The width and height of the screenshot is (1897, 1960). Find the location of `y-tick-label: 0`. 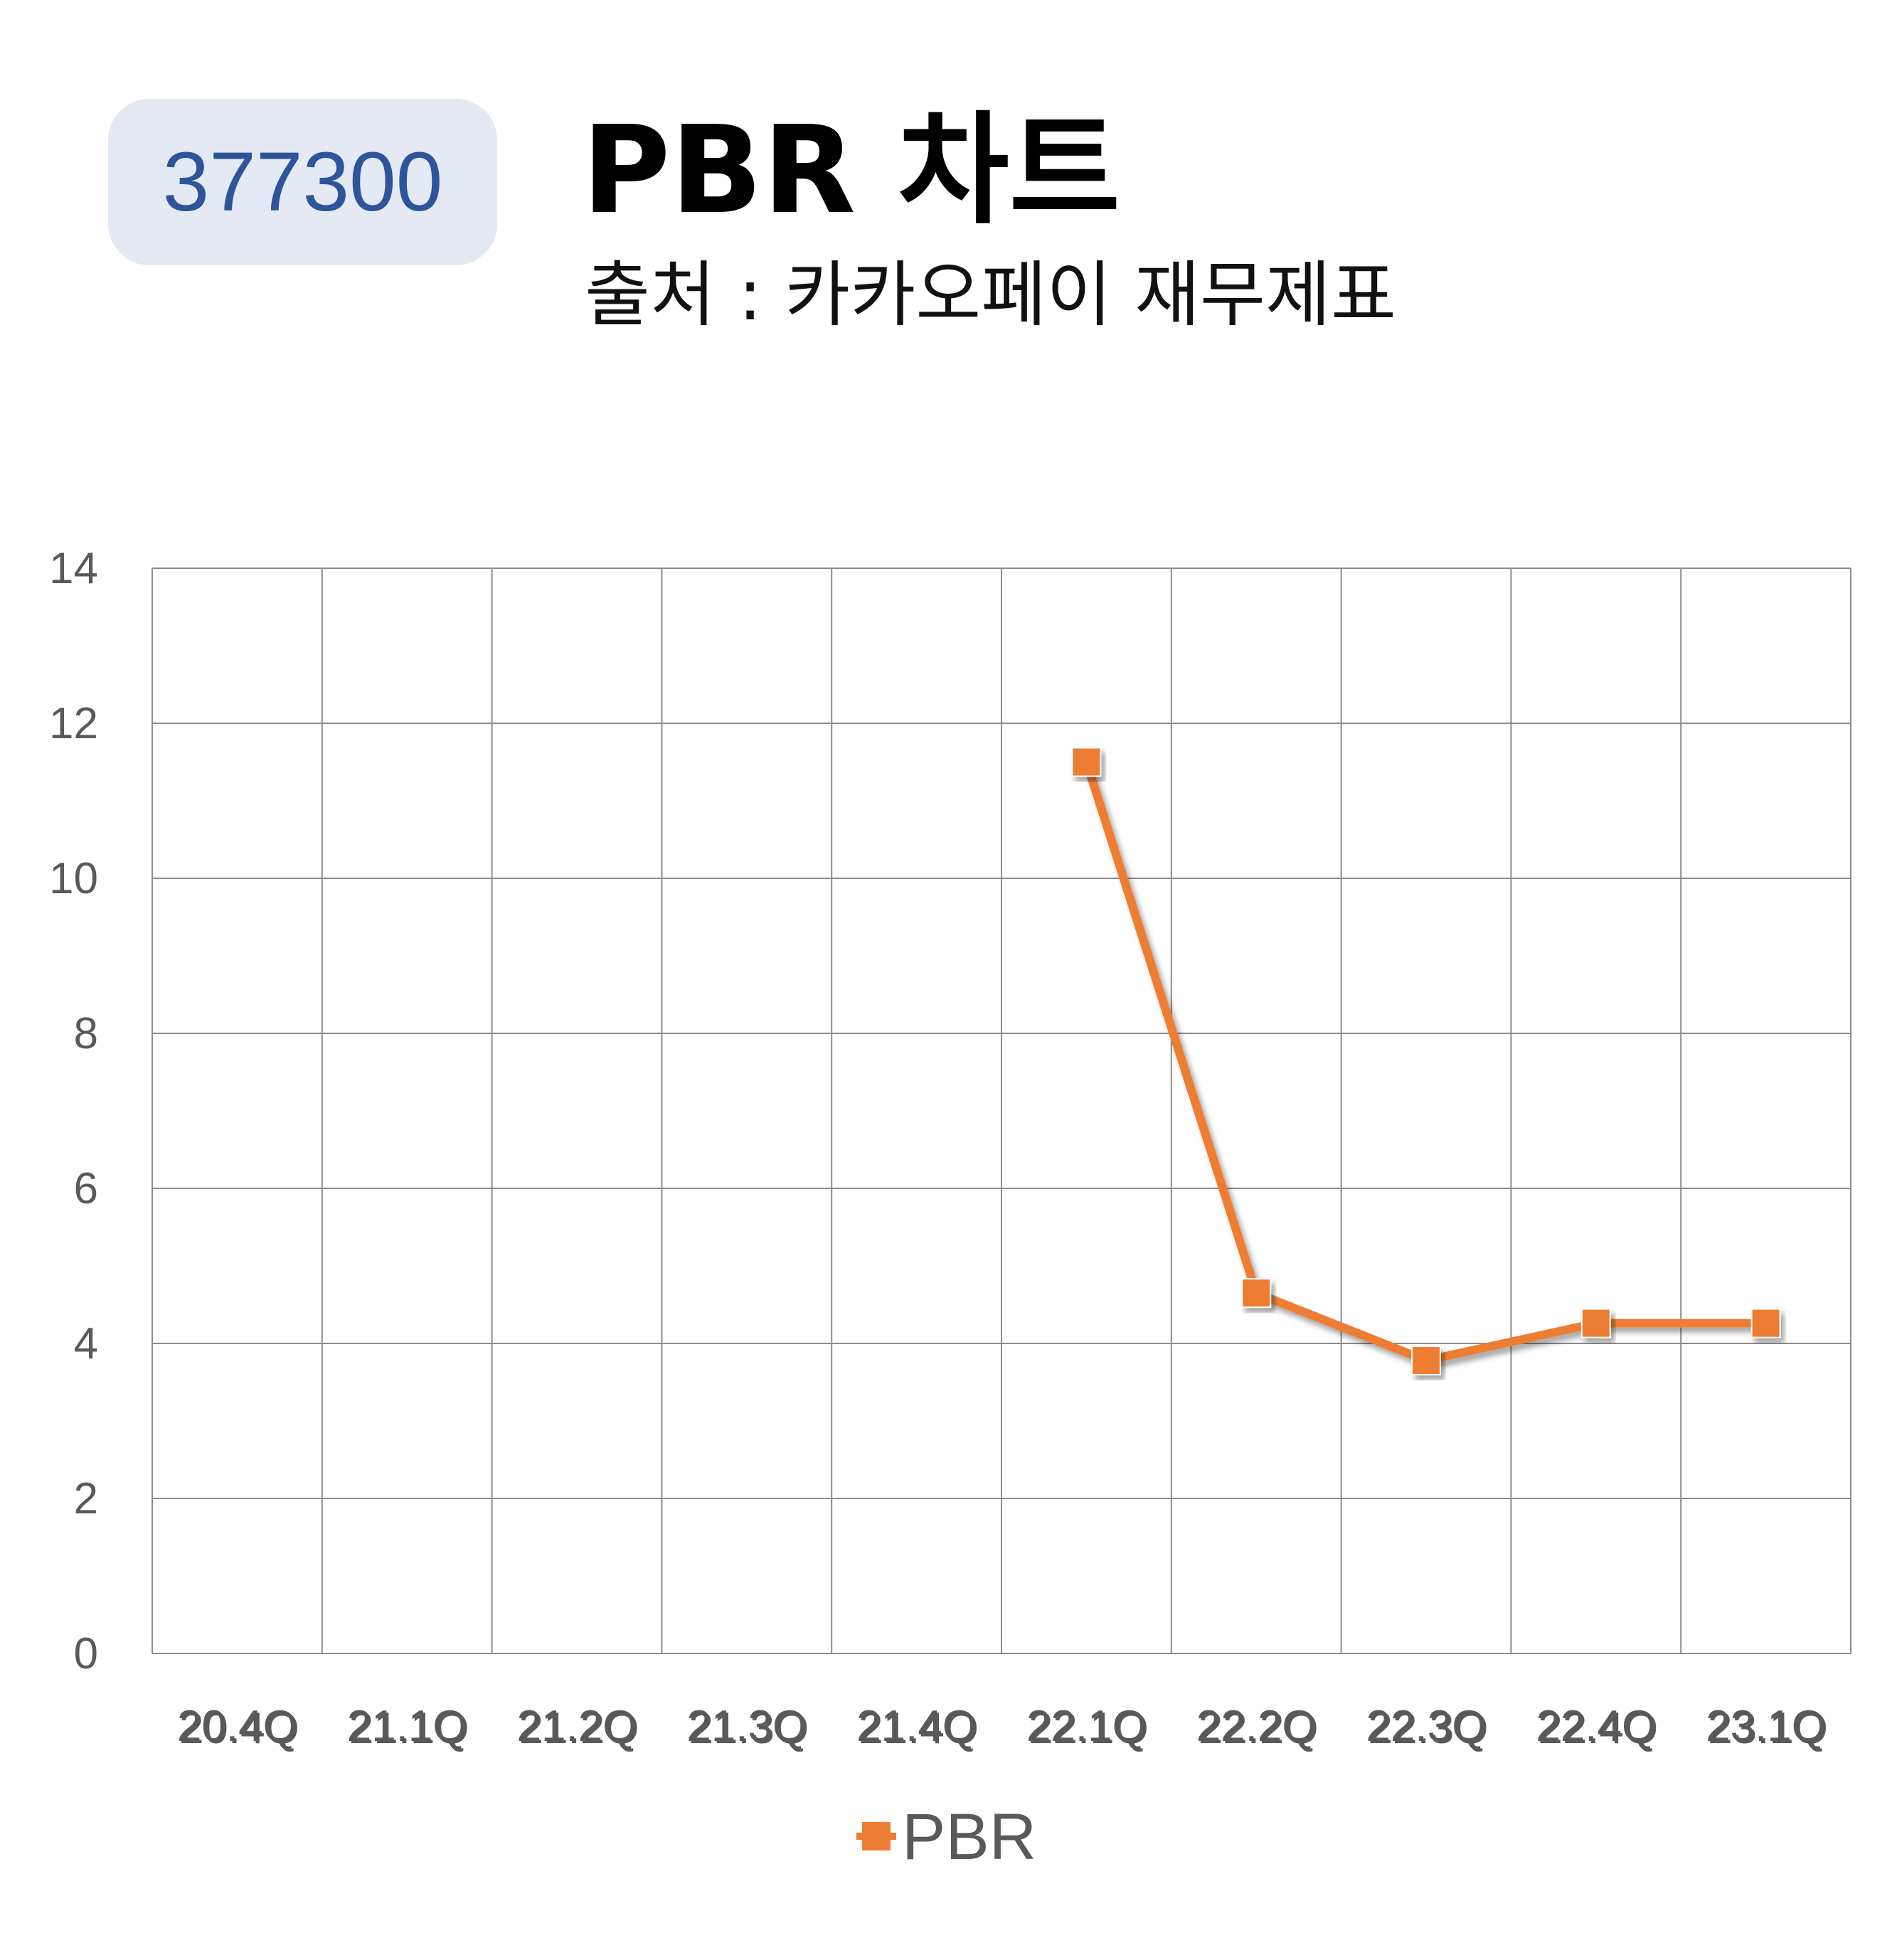

y-tick-label: 0 is located at coordinates (86, 1653).